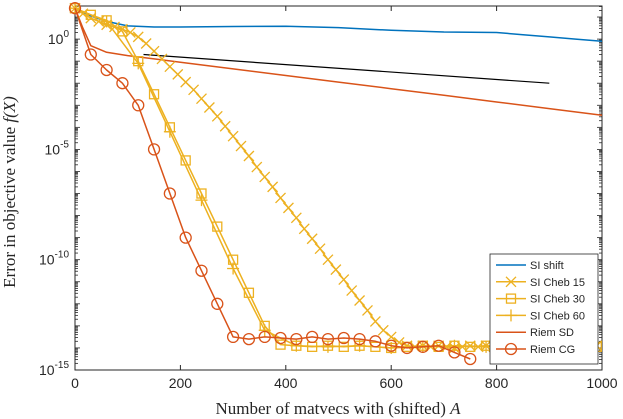  What do you see at coordinates (557, 300) in the screenshot?
I see `legend-label: SI Cheb 30` at bounding box center [557, 300].